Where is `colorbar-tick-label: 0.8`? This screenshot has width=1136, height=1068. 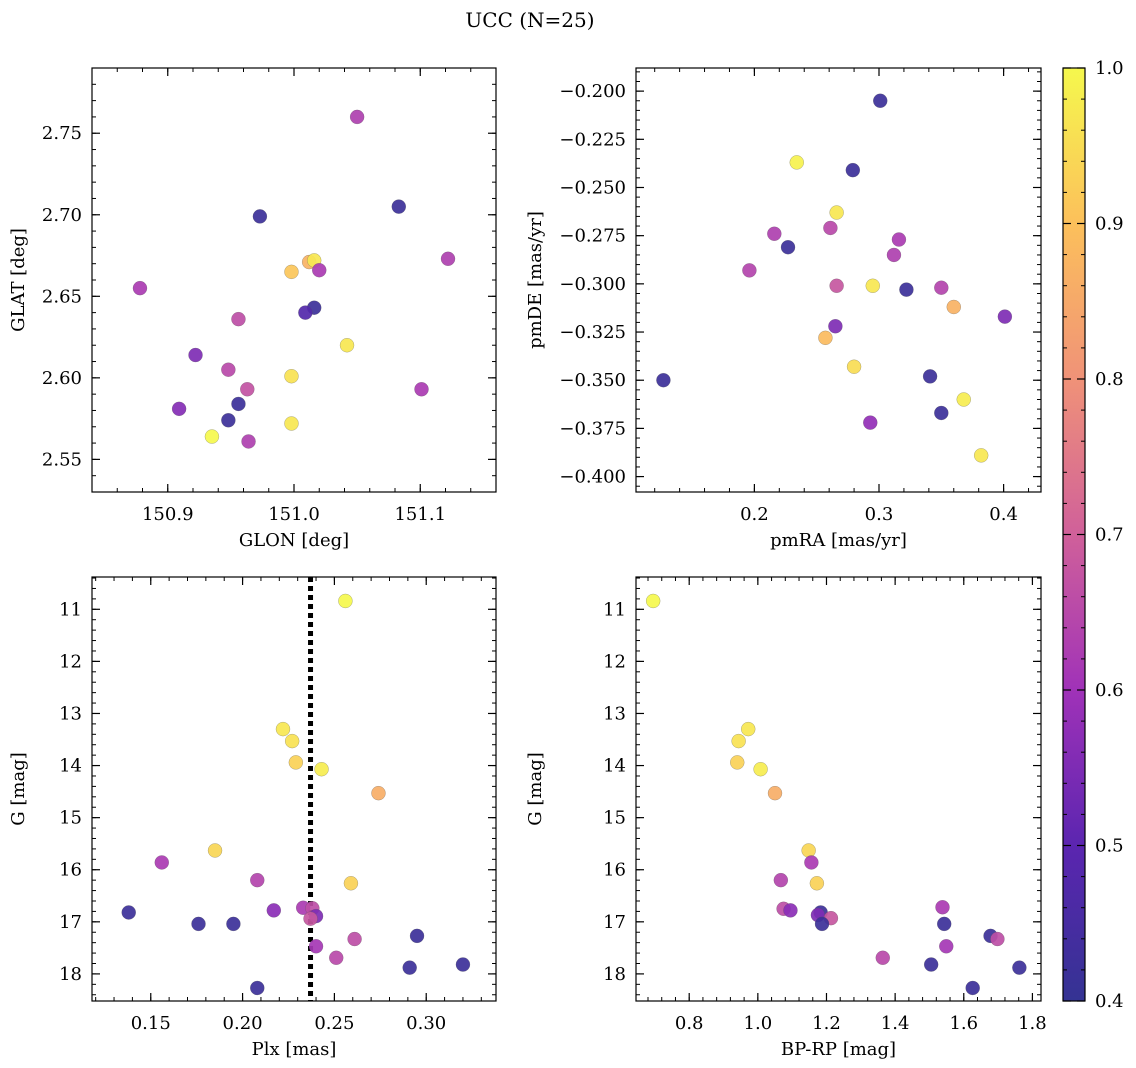
colorbar-tick-label: 0.8 is located at coordinates (1109, 379).